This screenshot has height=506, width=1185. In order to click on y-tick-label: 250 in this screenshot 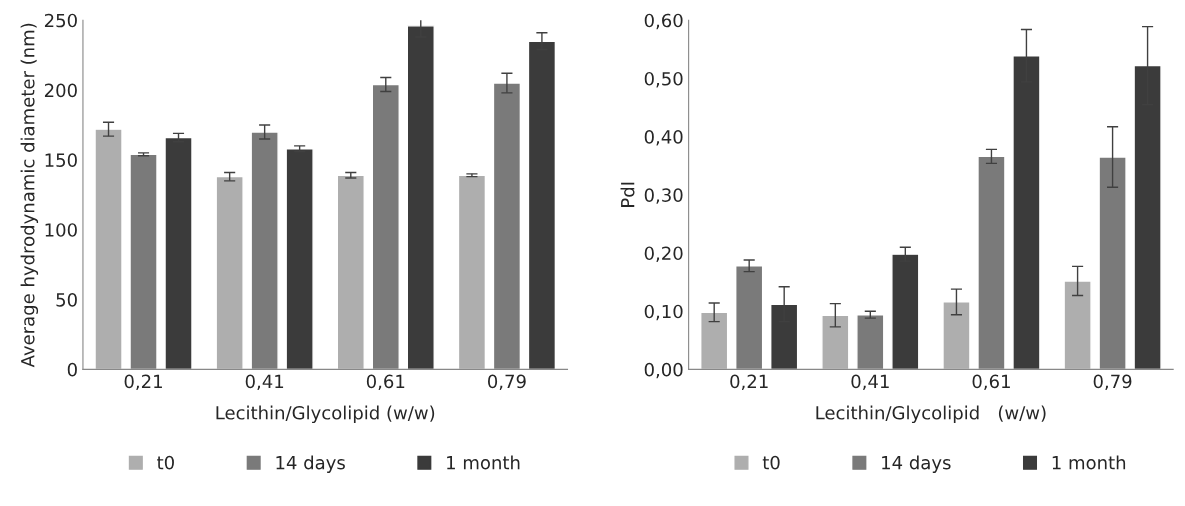, I will do `click(60, 20)`.